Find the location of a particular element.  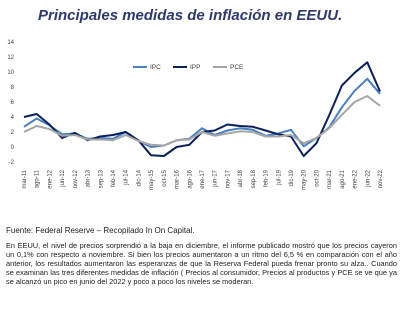

x-tick-label: ene-12 is located at coordinates (50, 178).